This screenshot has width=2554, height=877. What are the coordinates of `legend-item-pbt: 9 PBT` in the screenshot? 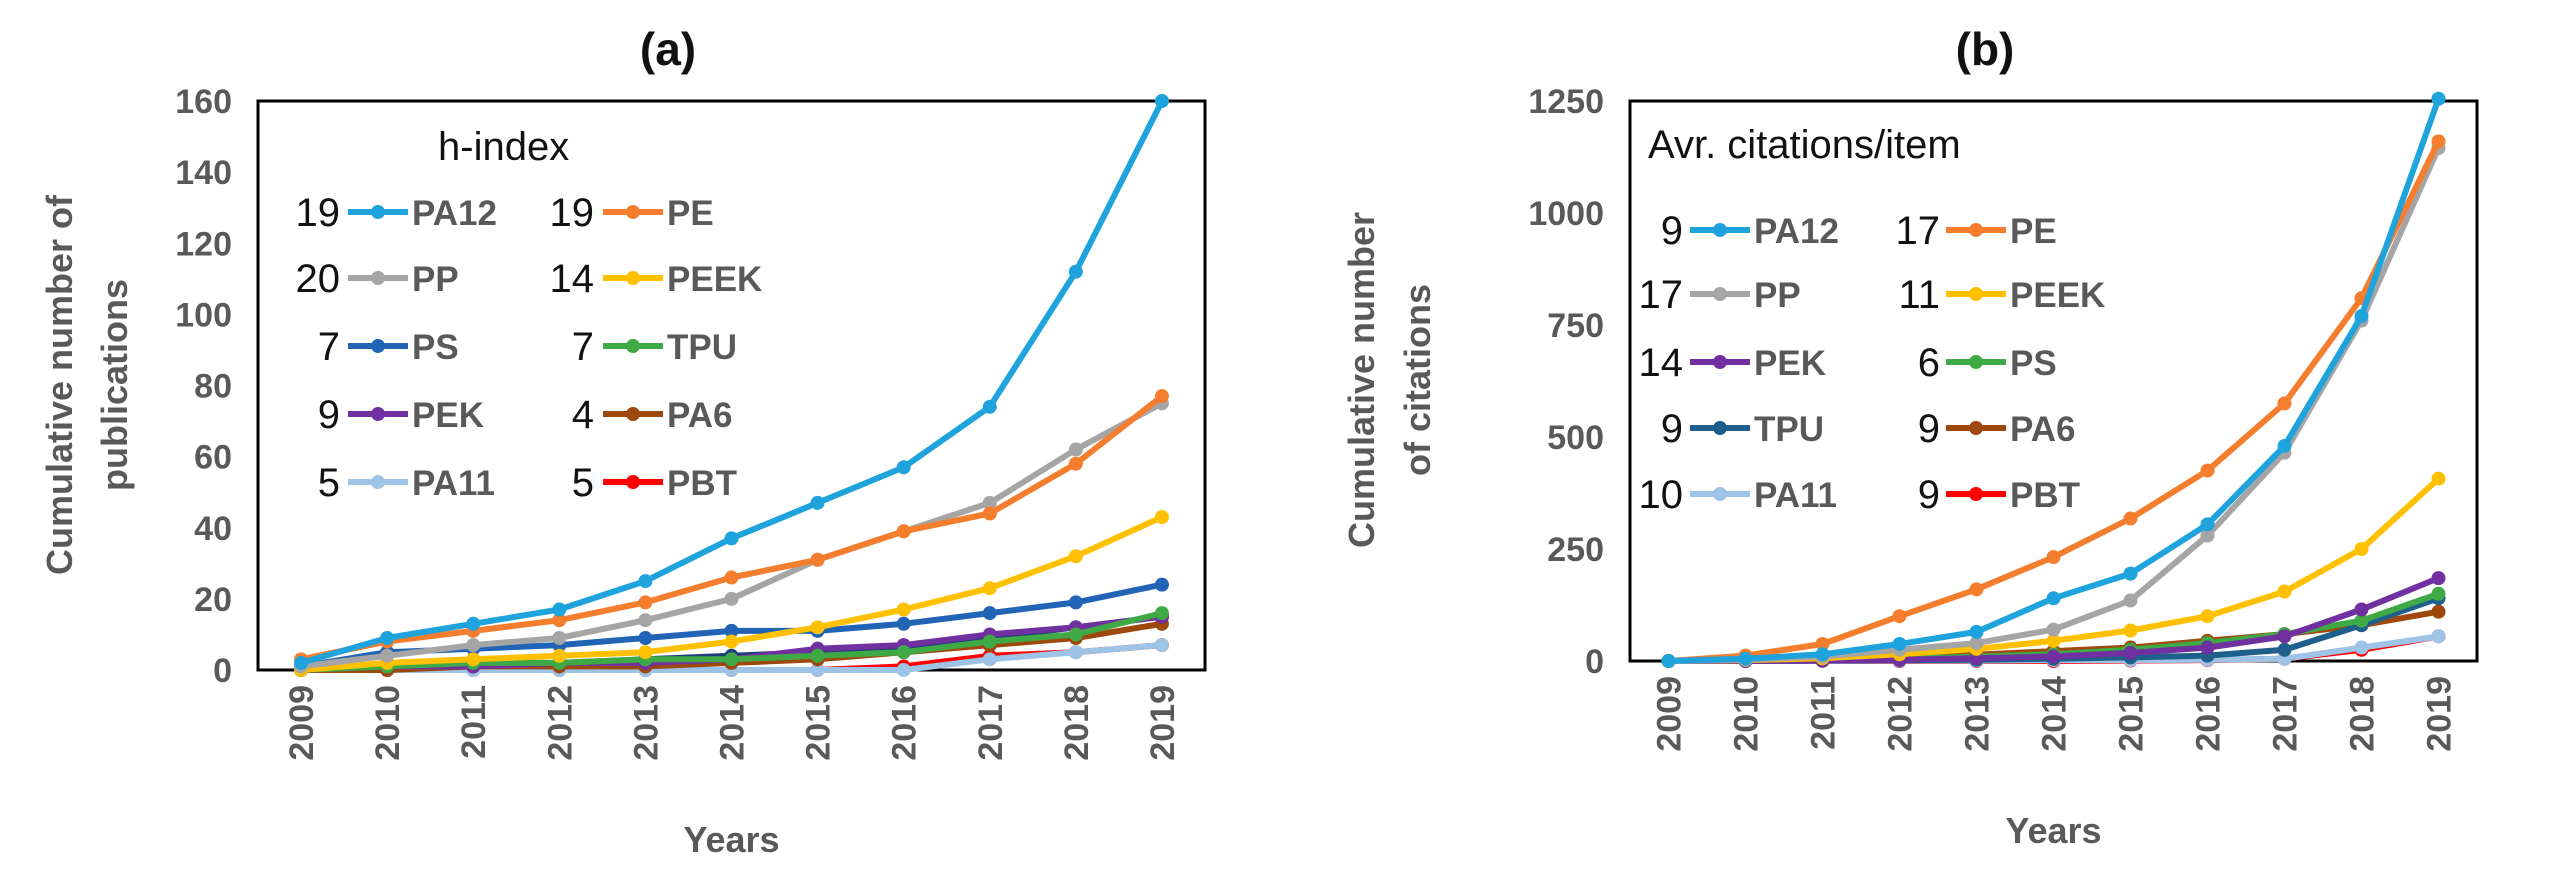 It's located at (1999, 495).